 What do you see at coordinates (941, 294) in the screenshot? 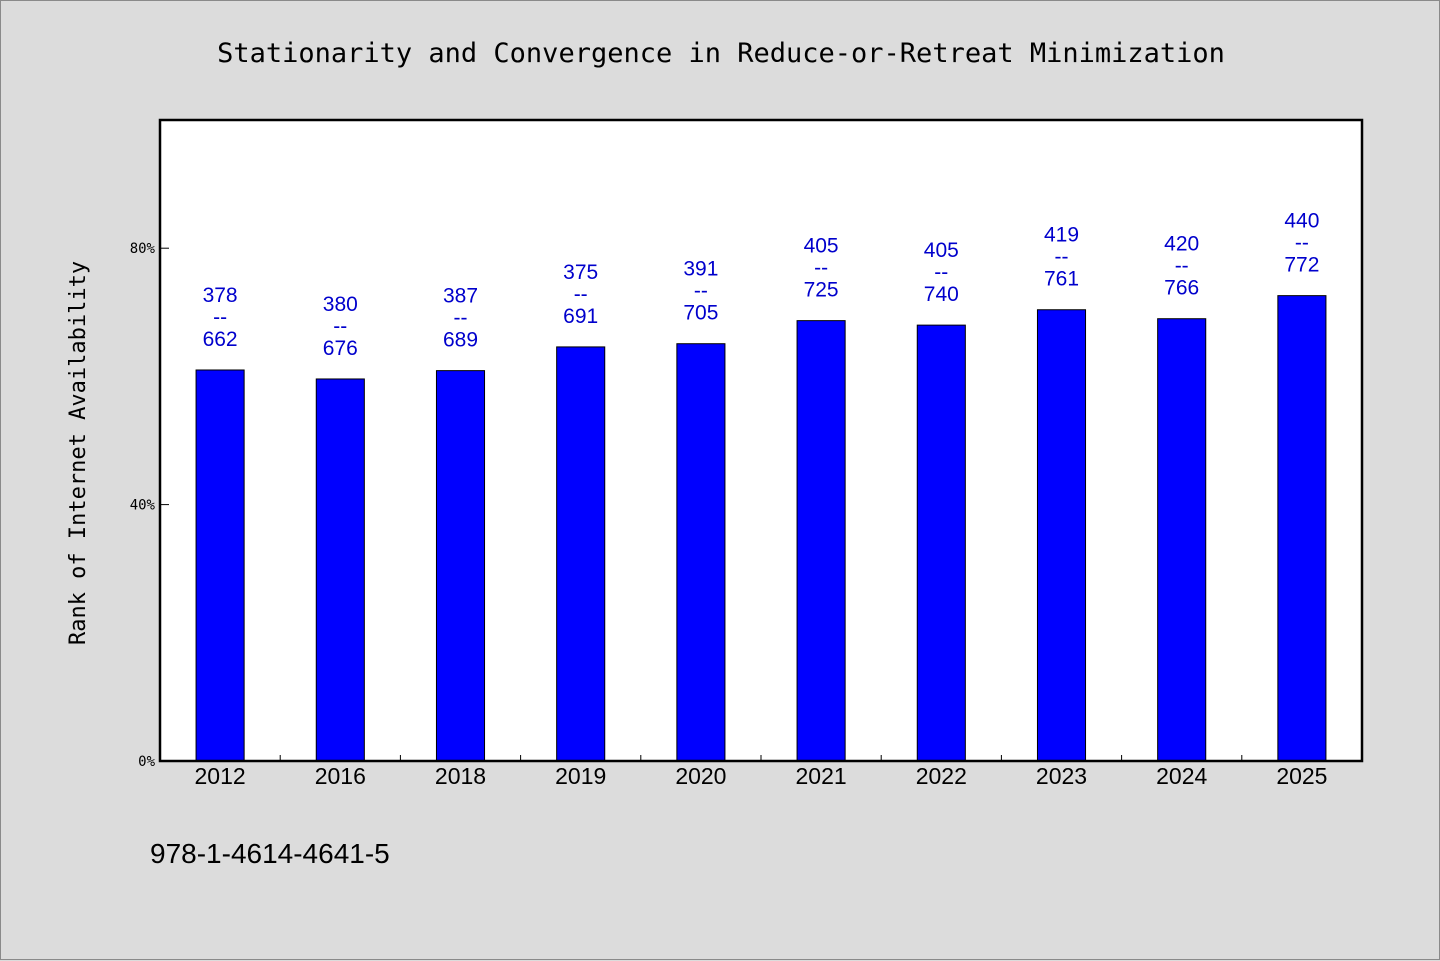
I see `data-label-2022-line-3: 740` at bounding box center [941, 294].